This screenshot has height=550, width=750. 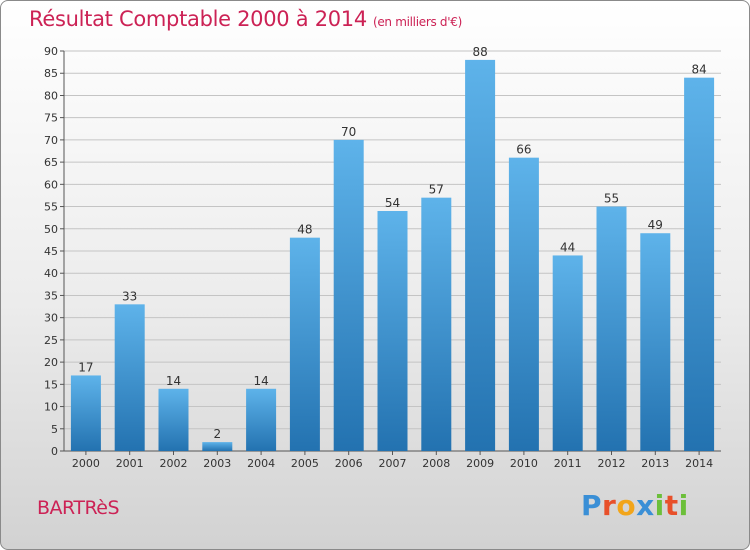 I want to click on data-label-2003: 2, so click(x=217, y=434).